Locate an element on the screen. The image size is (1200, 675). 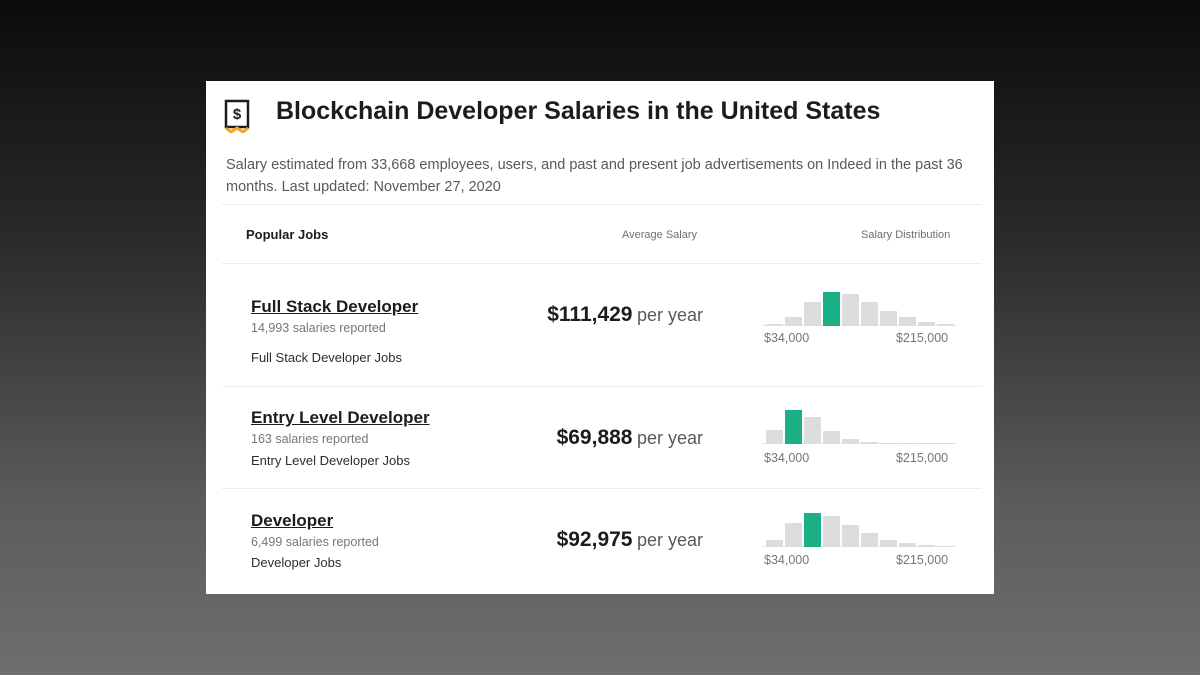
column-header-salary-distribution: Salary Distribution is located at coordinates (906, 235).